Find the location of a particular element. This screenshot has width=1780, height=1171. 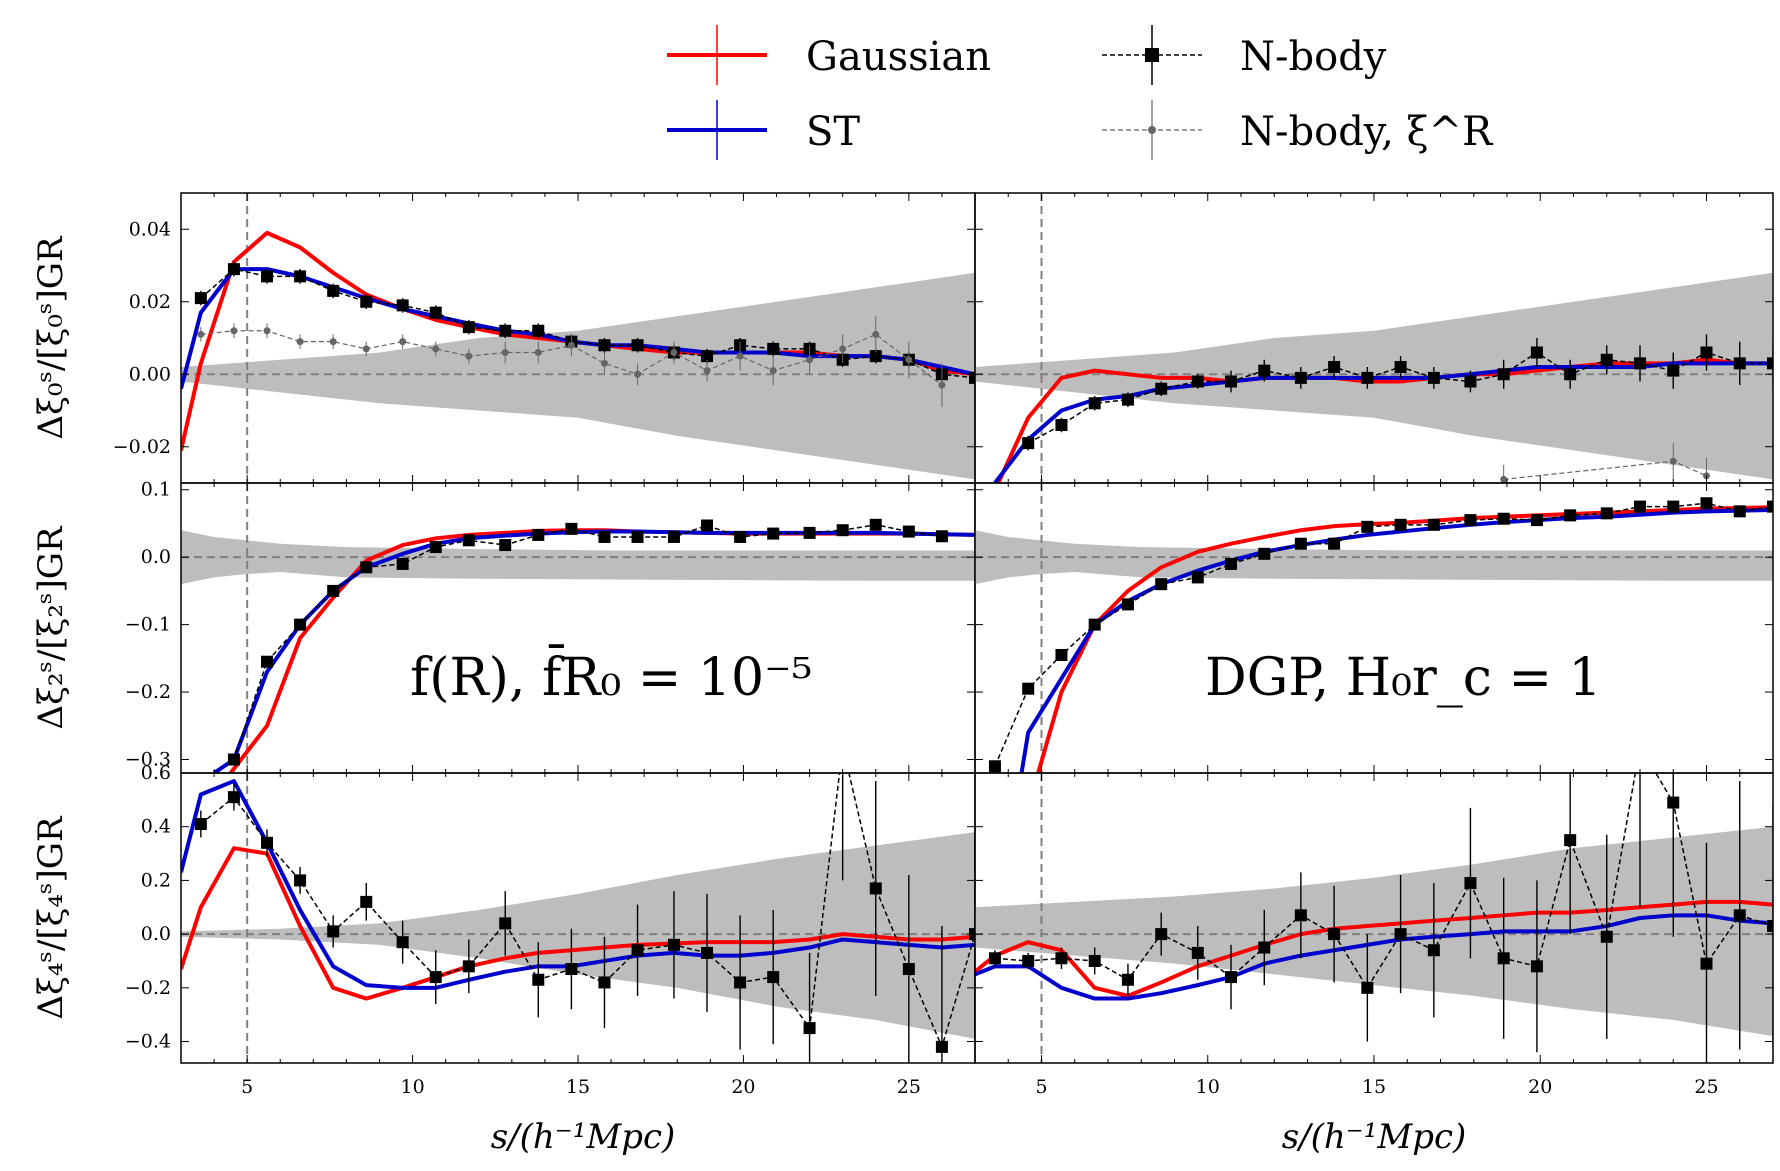

panel-r1-c0: −0.3 −0.2 −0.1 0.0 0.1 is located at coordinates (550, 626).